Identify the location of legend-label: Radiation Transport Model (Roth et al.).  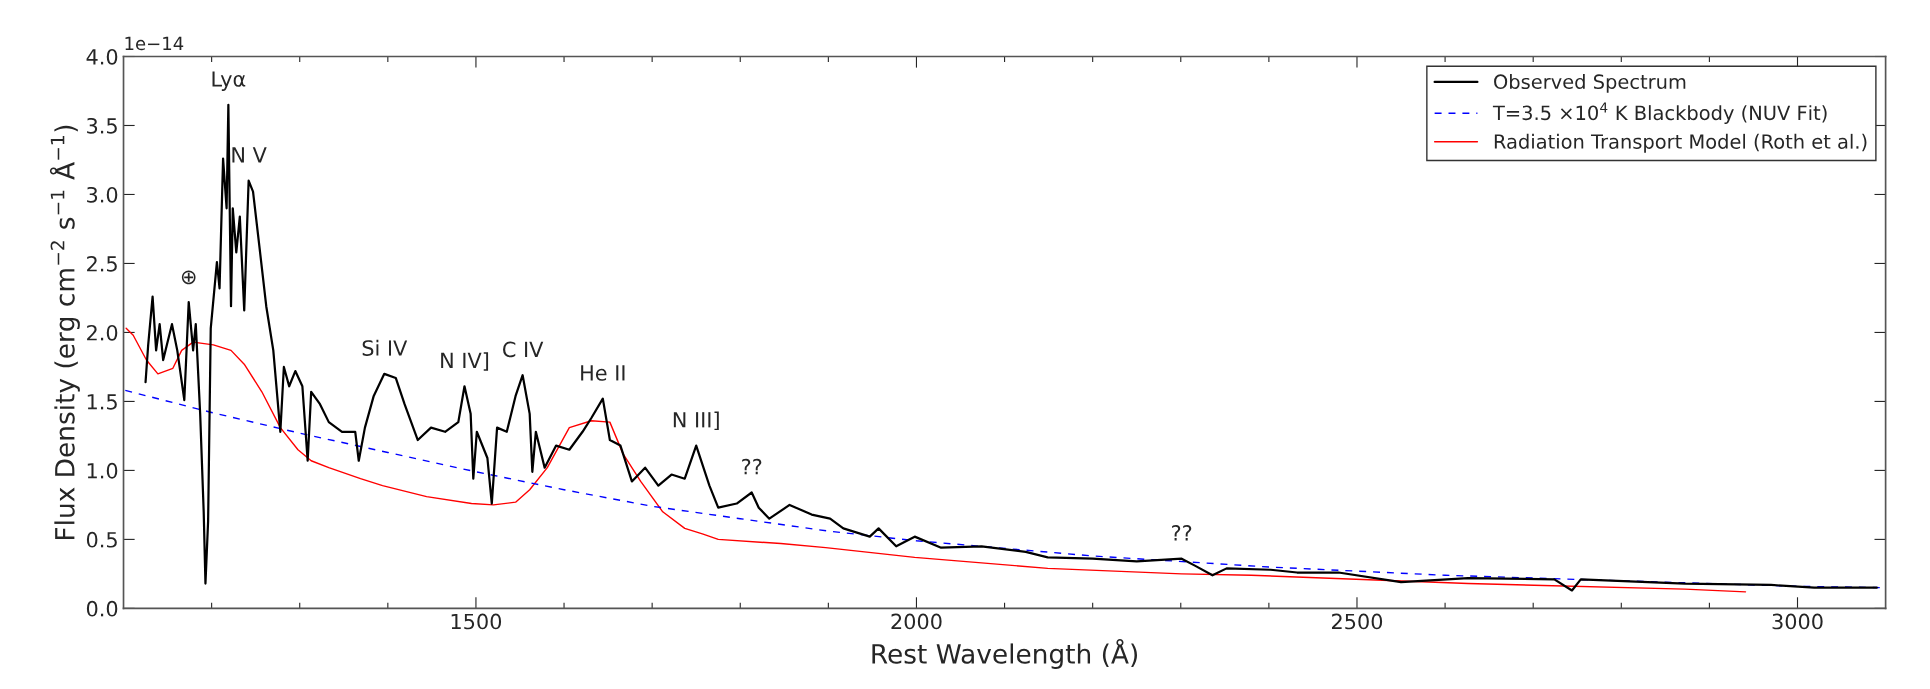
(1680, 143).